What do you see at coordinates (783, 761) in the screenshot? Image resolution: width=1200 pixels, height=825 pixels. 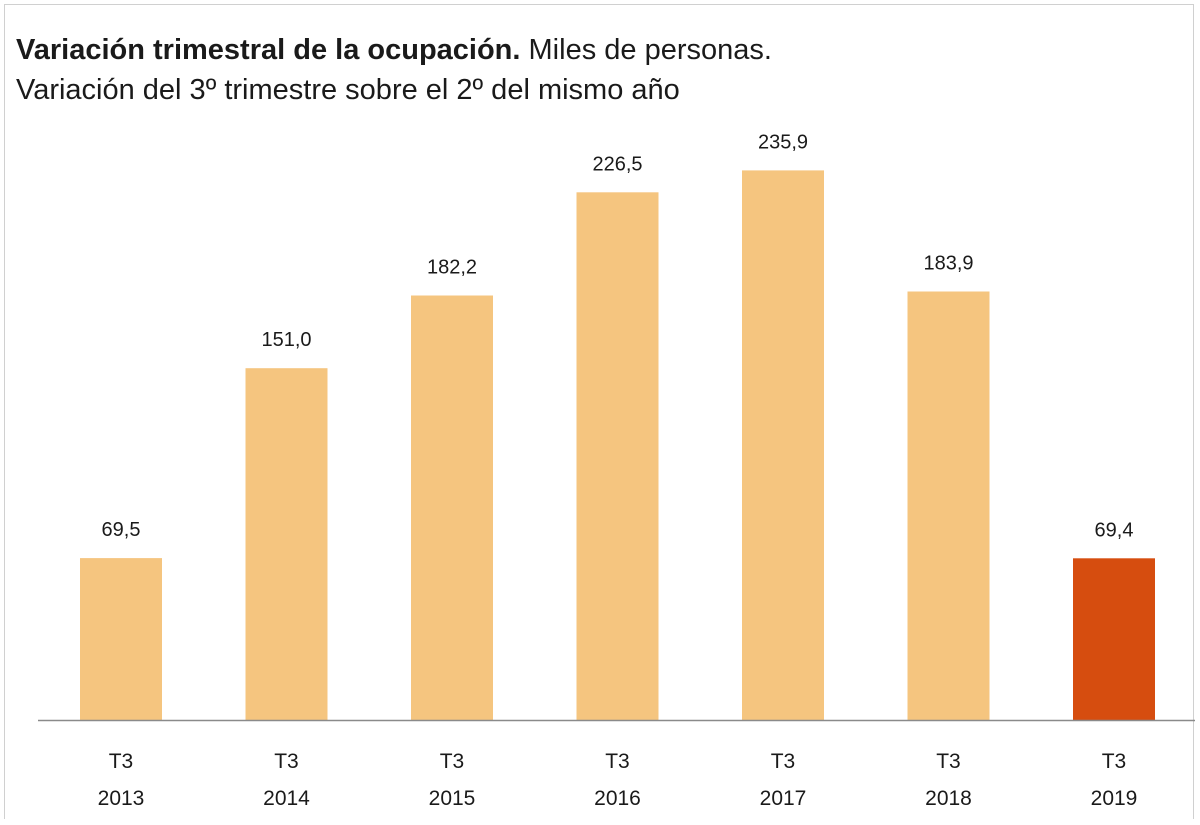 I see `x-tick-quarter-2017: T3` at bounding box center [783, 761].